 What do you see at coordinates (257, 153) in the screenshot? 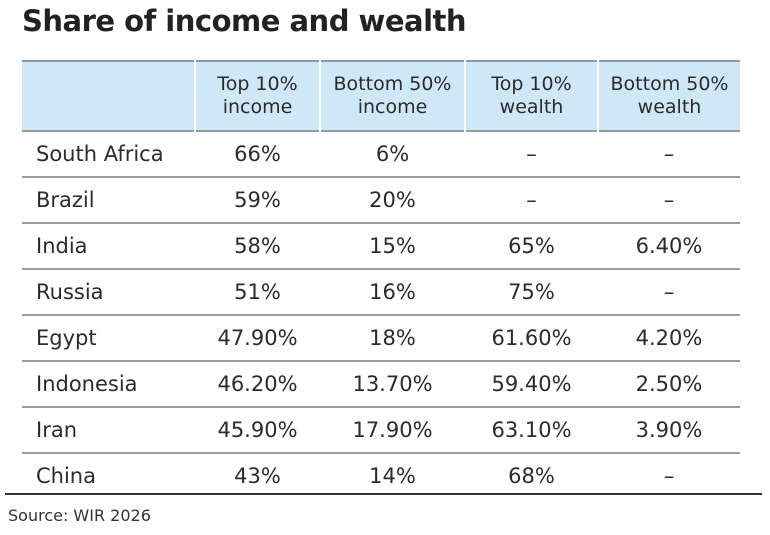
I see `value-cell: 66%` at bounding box center [257, 153].